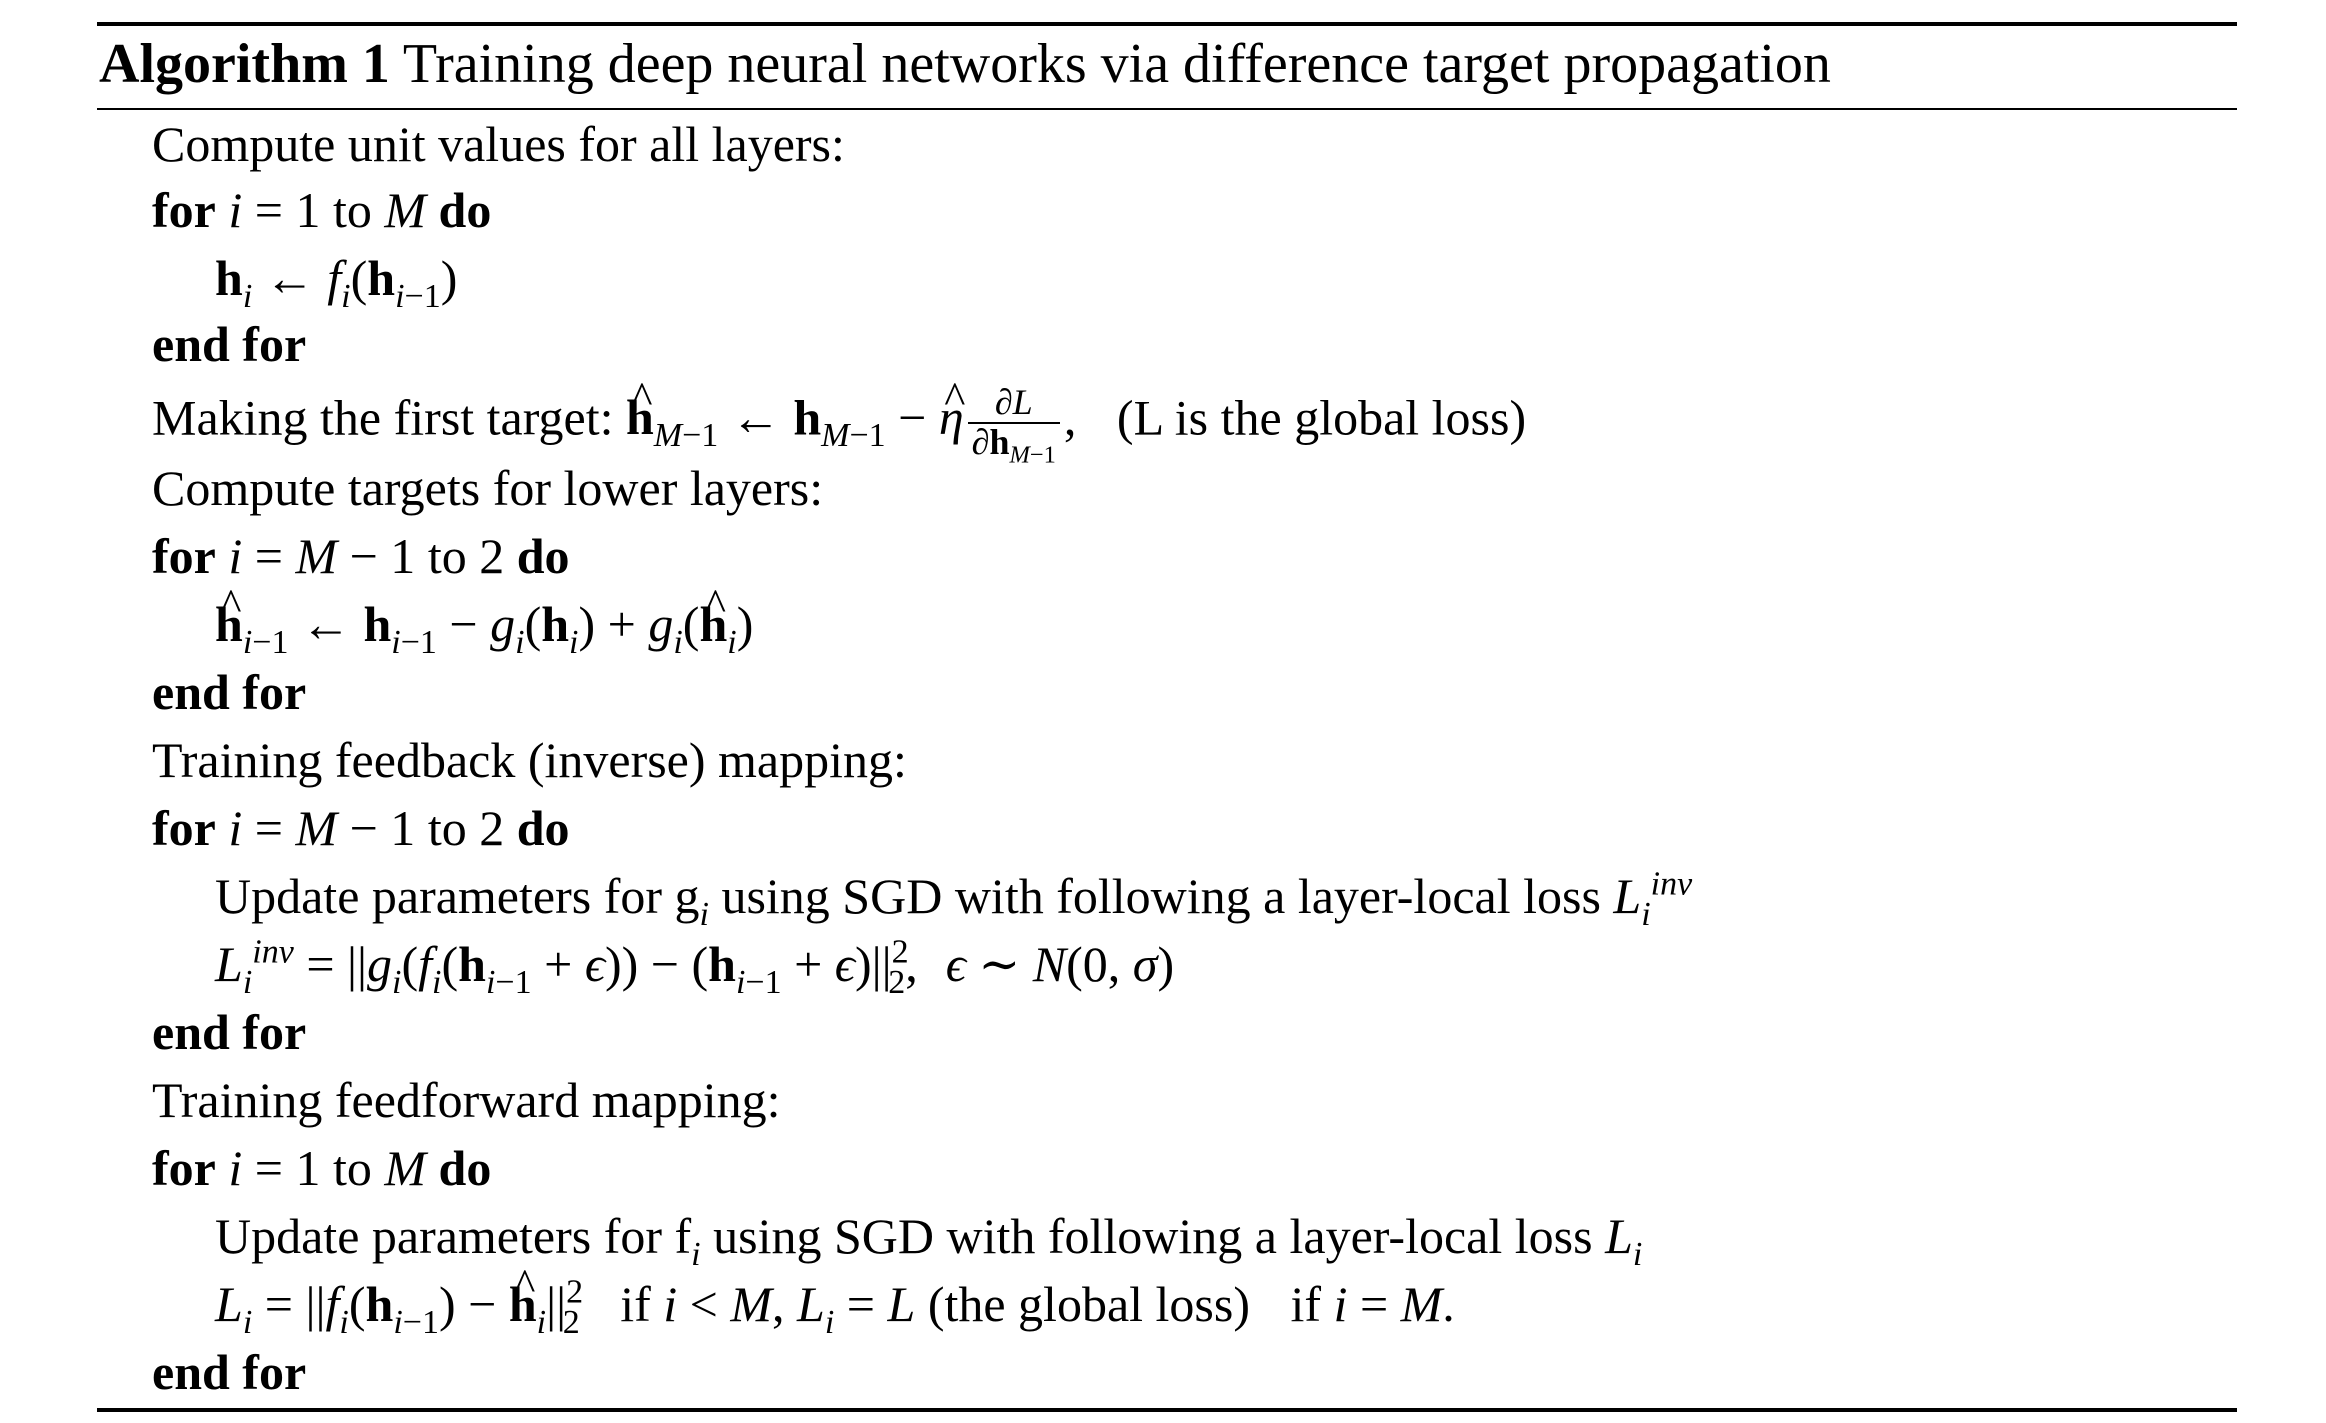 The image size is (2326, 1423). Describe the element at coordinates (1321, 417) in the screenshot. I see `global-loss-note: (L is the global loss)` at that location.